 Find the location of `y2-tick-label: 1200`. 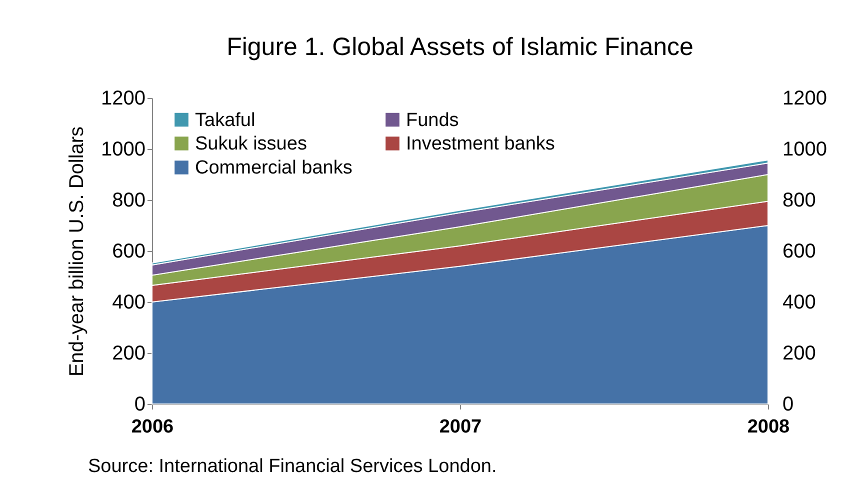

y2-tick-label: 1200 is located at coordinates (804, 99).